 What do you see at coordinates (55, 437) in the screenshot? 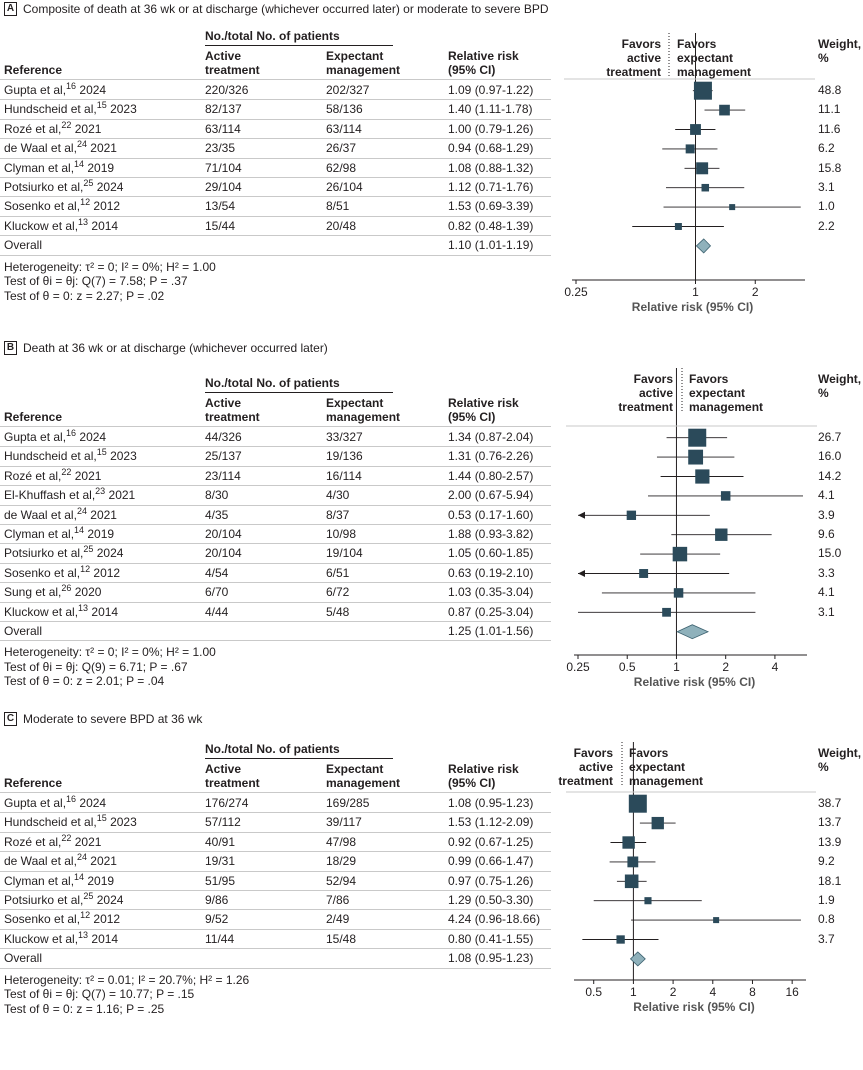
I see `study-reference: Gupta et al,16 2024` at bounding box center [55, 437].